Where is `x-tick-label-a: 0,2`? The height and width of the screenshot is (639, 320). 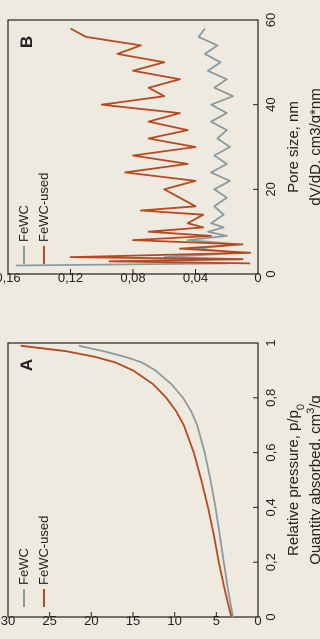
x-tick-label-a: 0,2 is located at coordinates (270, 562).